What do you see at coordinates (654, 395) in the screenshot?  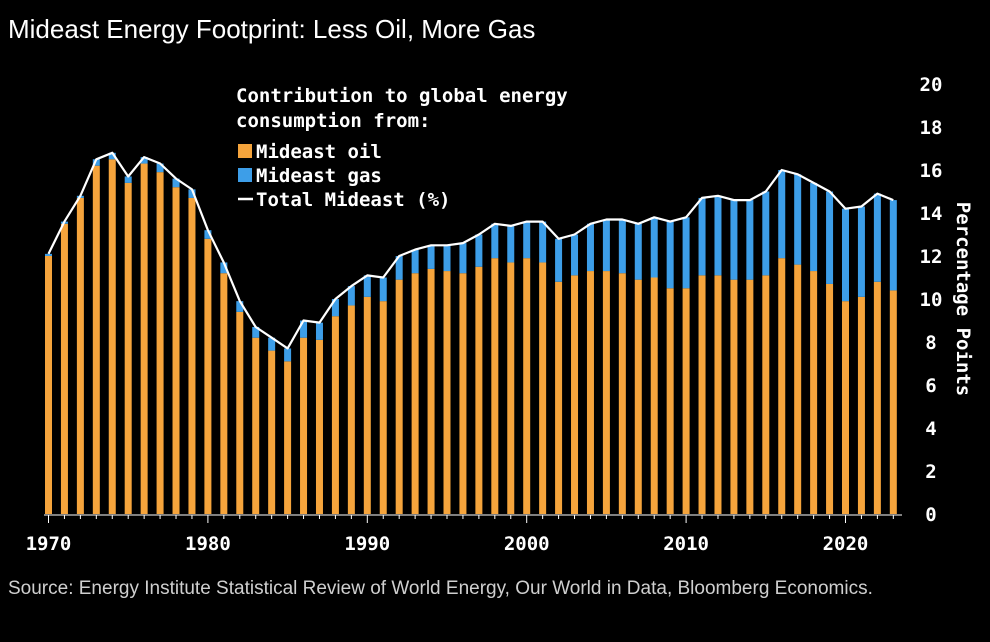 I see `oil-bar-2008` at bounding box center [654, 395].